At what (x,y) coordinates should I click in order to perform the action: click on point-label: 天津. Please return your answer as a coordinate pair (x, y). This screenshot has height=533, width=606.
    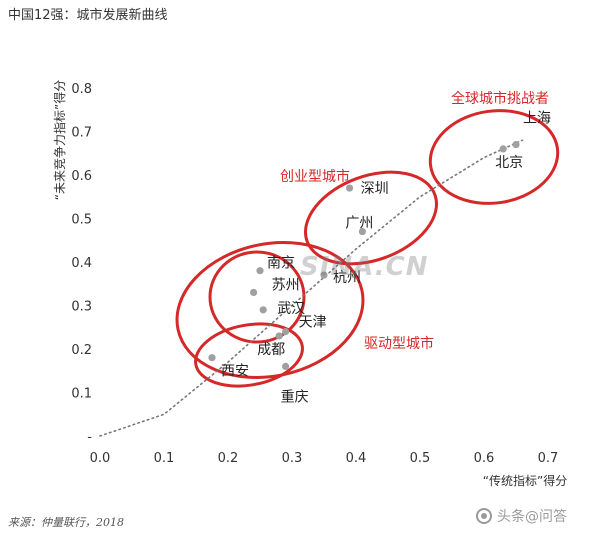
    Looking at the image, I should click on (313, 323).